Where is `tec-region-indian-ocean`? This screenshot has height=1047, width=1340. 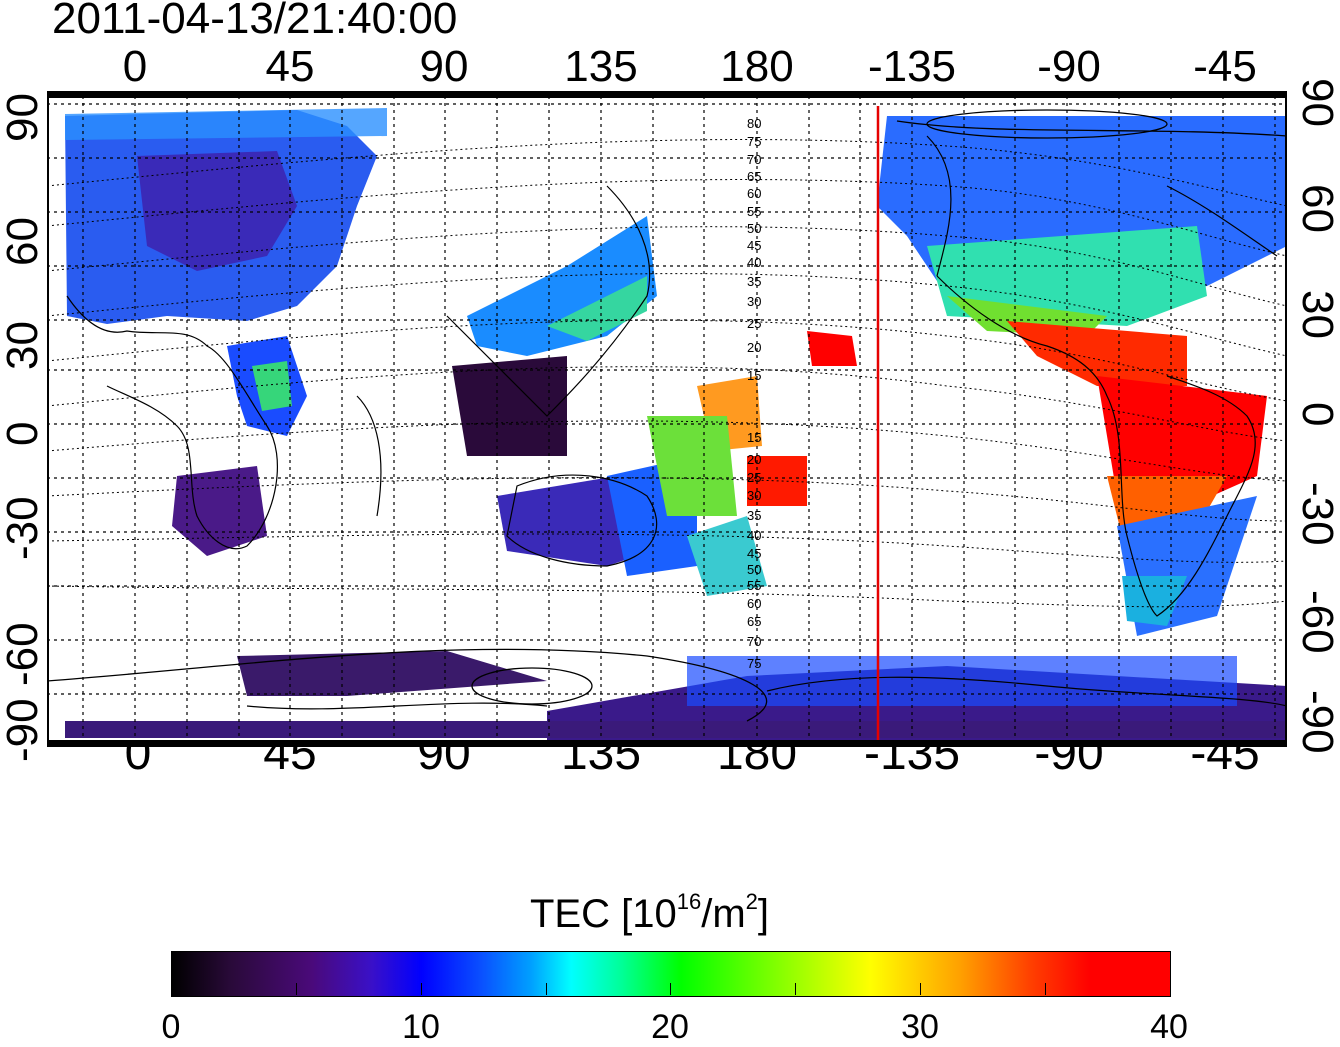 tec-region-indian-ocean is located at coordinates (509, 406).